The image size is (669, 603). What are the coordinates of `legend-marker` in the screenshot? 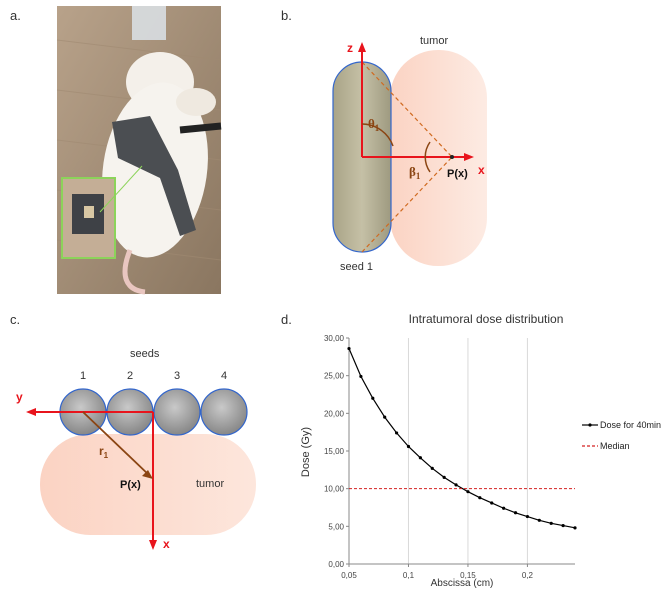 It's located at (590, 425).